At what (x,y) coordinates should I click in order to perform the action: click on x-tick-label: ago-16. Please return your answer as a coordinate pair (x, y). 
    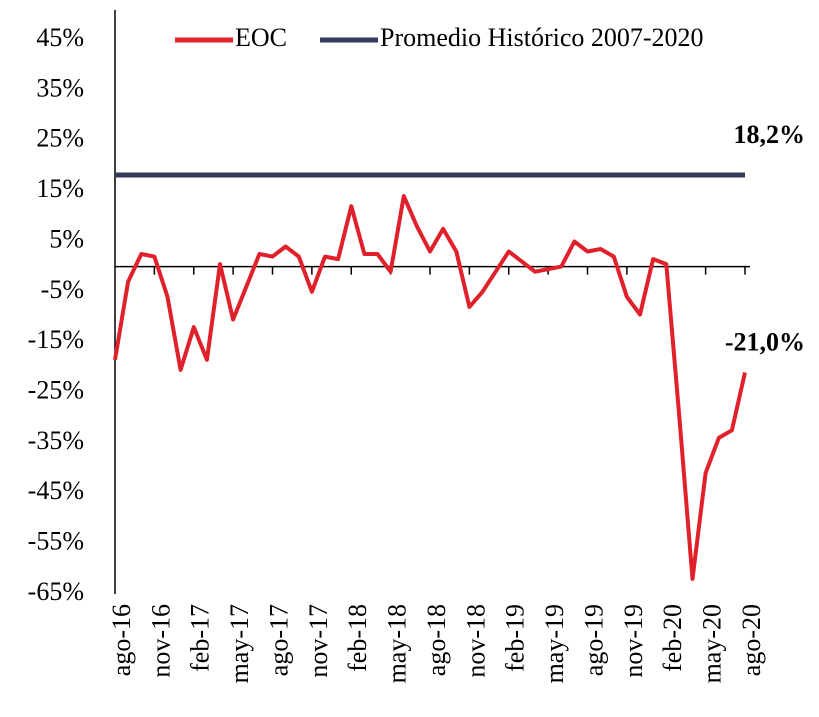
    Looking at the image, I should click on (121, 640).